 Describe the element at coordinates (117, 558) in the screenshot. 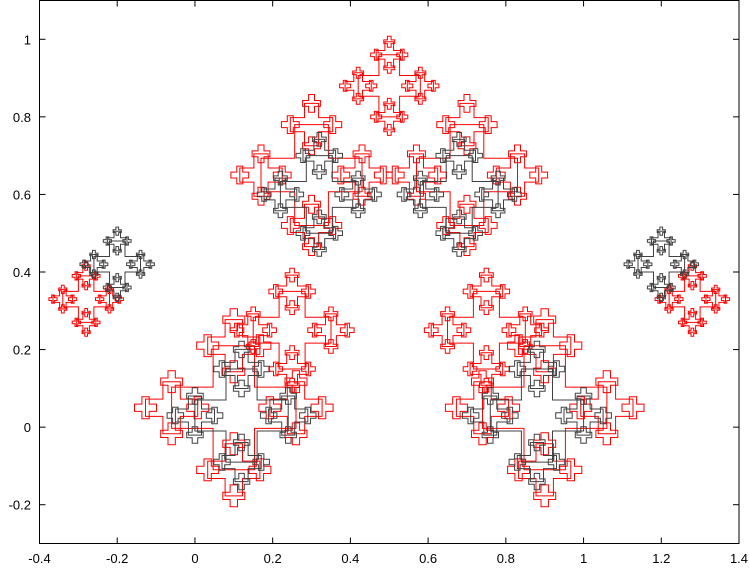

I see `x-tick-label: -0.2` at that location.